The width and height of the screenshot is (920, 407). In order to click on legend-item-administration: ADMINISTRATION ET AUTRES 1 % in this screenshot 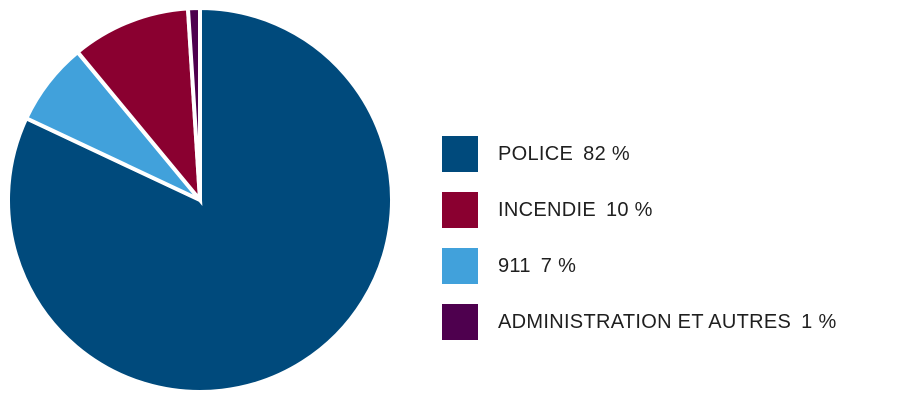, I will do `click(681, 322)`.